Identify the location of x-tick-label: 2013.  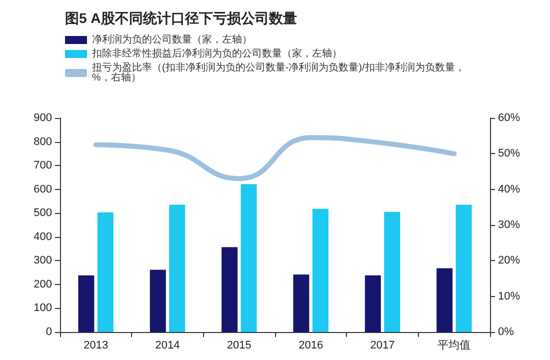
(96, 346).